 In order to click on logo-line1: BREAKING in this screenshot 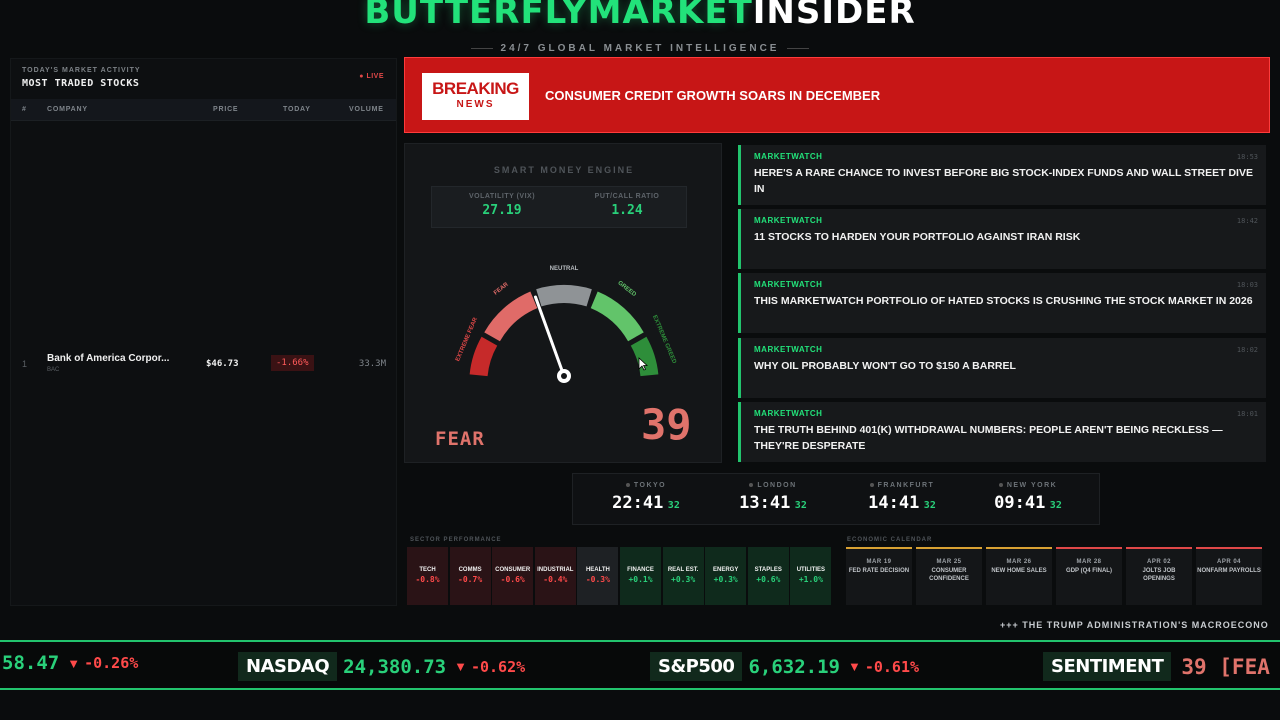, I will do `click(475, 88)`.